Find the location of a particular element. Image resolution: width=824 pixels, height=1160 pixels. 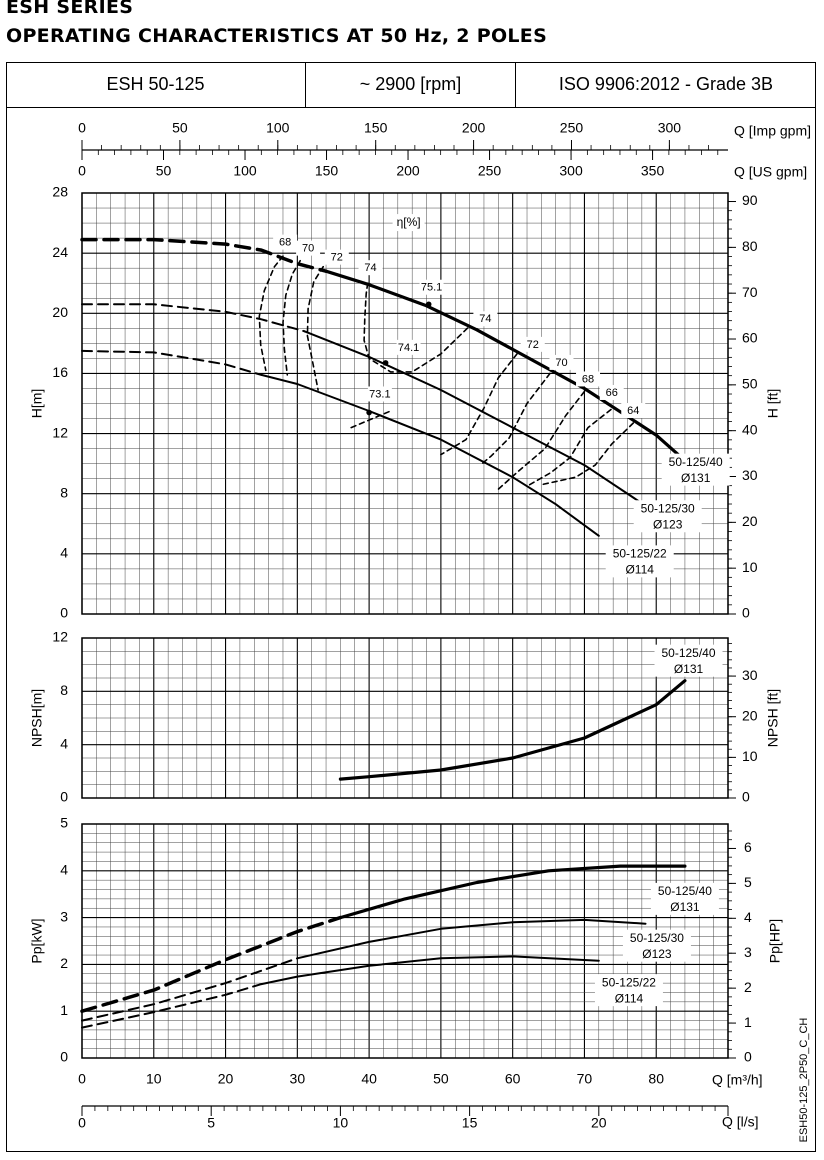

efficiency-label: 74.1 is located at coordinates (408, 348).